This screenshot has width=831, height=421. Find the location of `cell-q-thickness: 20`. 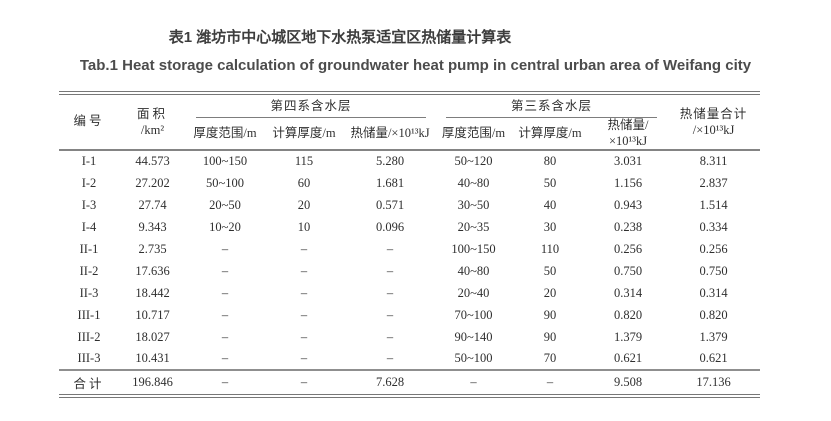

cell-q-thickness: 20 is located at coordinates (304, 204).